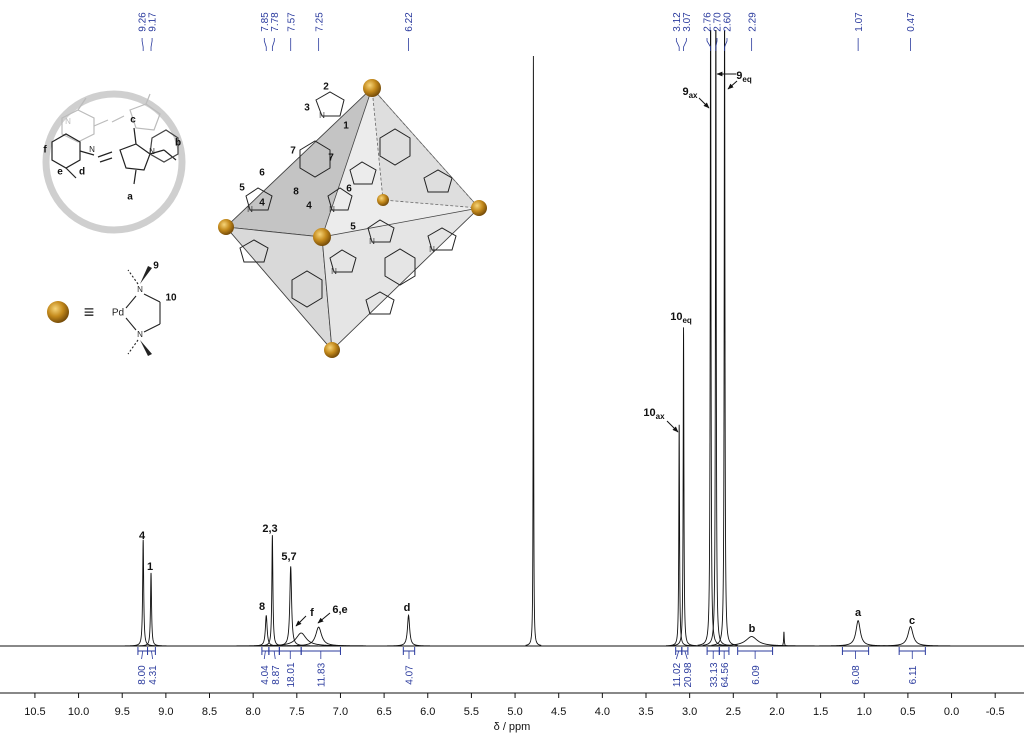 The image size is (1024, 735). I want to click on x-axis-title: δ / ppm, so click(512, 727).